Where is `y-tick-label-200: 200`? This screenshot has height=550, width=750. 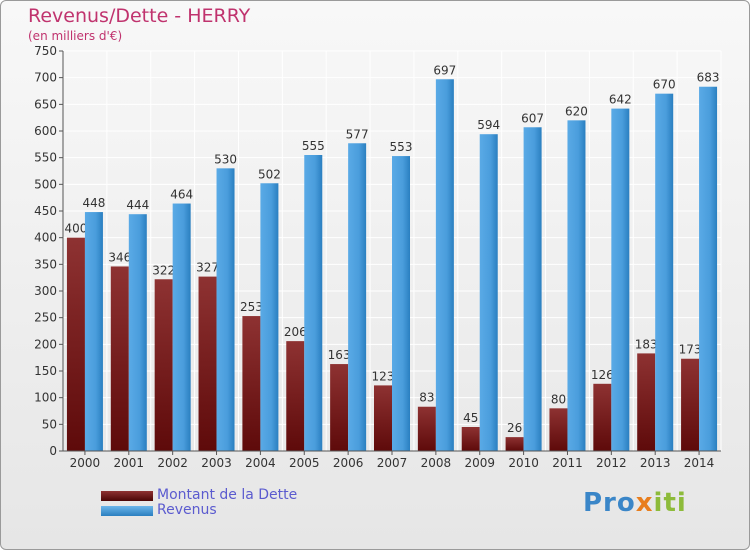
y-tick-label-200: 200 is located at coordinates (45, 344).